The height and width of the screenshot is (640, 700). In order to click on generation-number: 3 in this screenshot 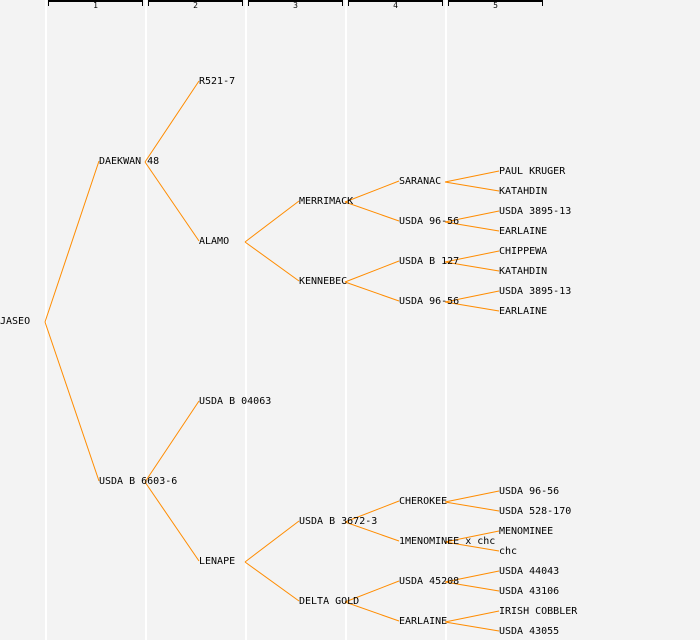, I will do `click(295, 5)`.